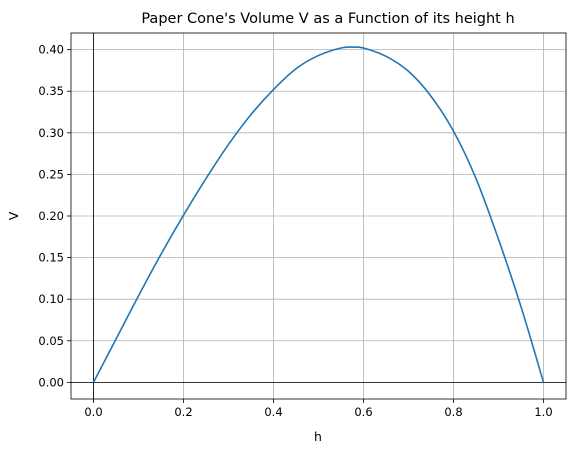 Image resolution: width=576 pixels, height=453 pixels. What do you see at coordinates (13, 215) in the screenshot?
I see `y-axis-label: V` at bounding box center [13, 215].